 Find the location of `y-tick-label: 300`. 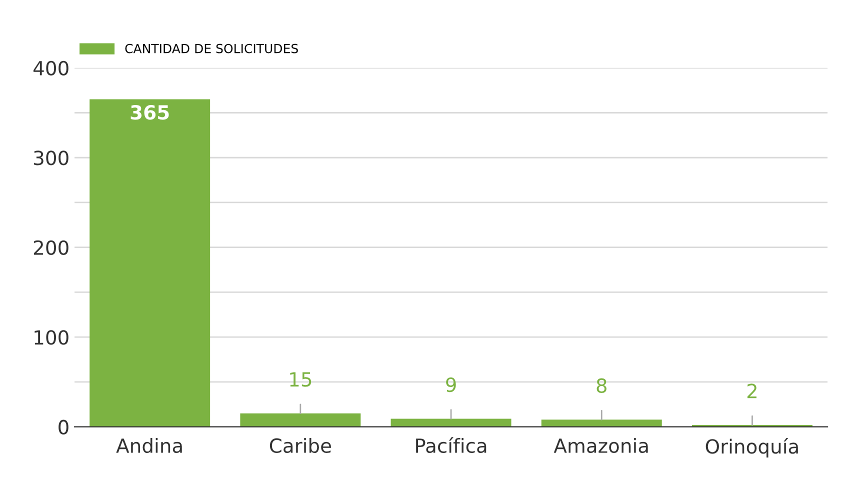

y-tick-label: 300 is located at coordinates (51, 158).